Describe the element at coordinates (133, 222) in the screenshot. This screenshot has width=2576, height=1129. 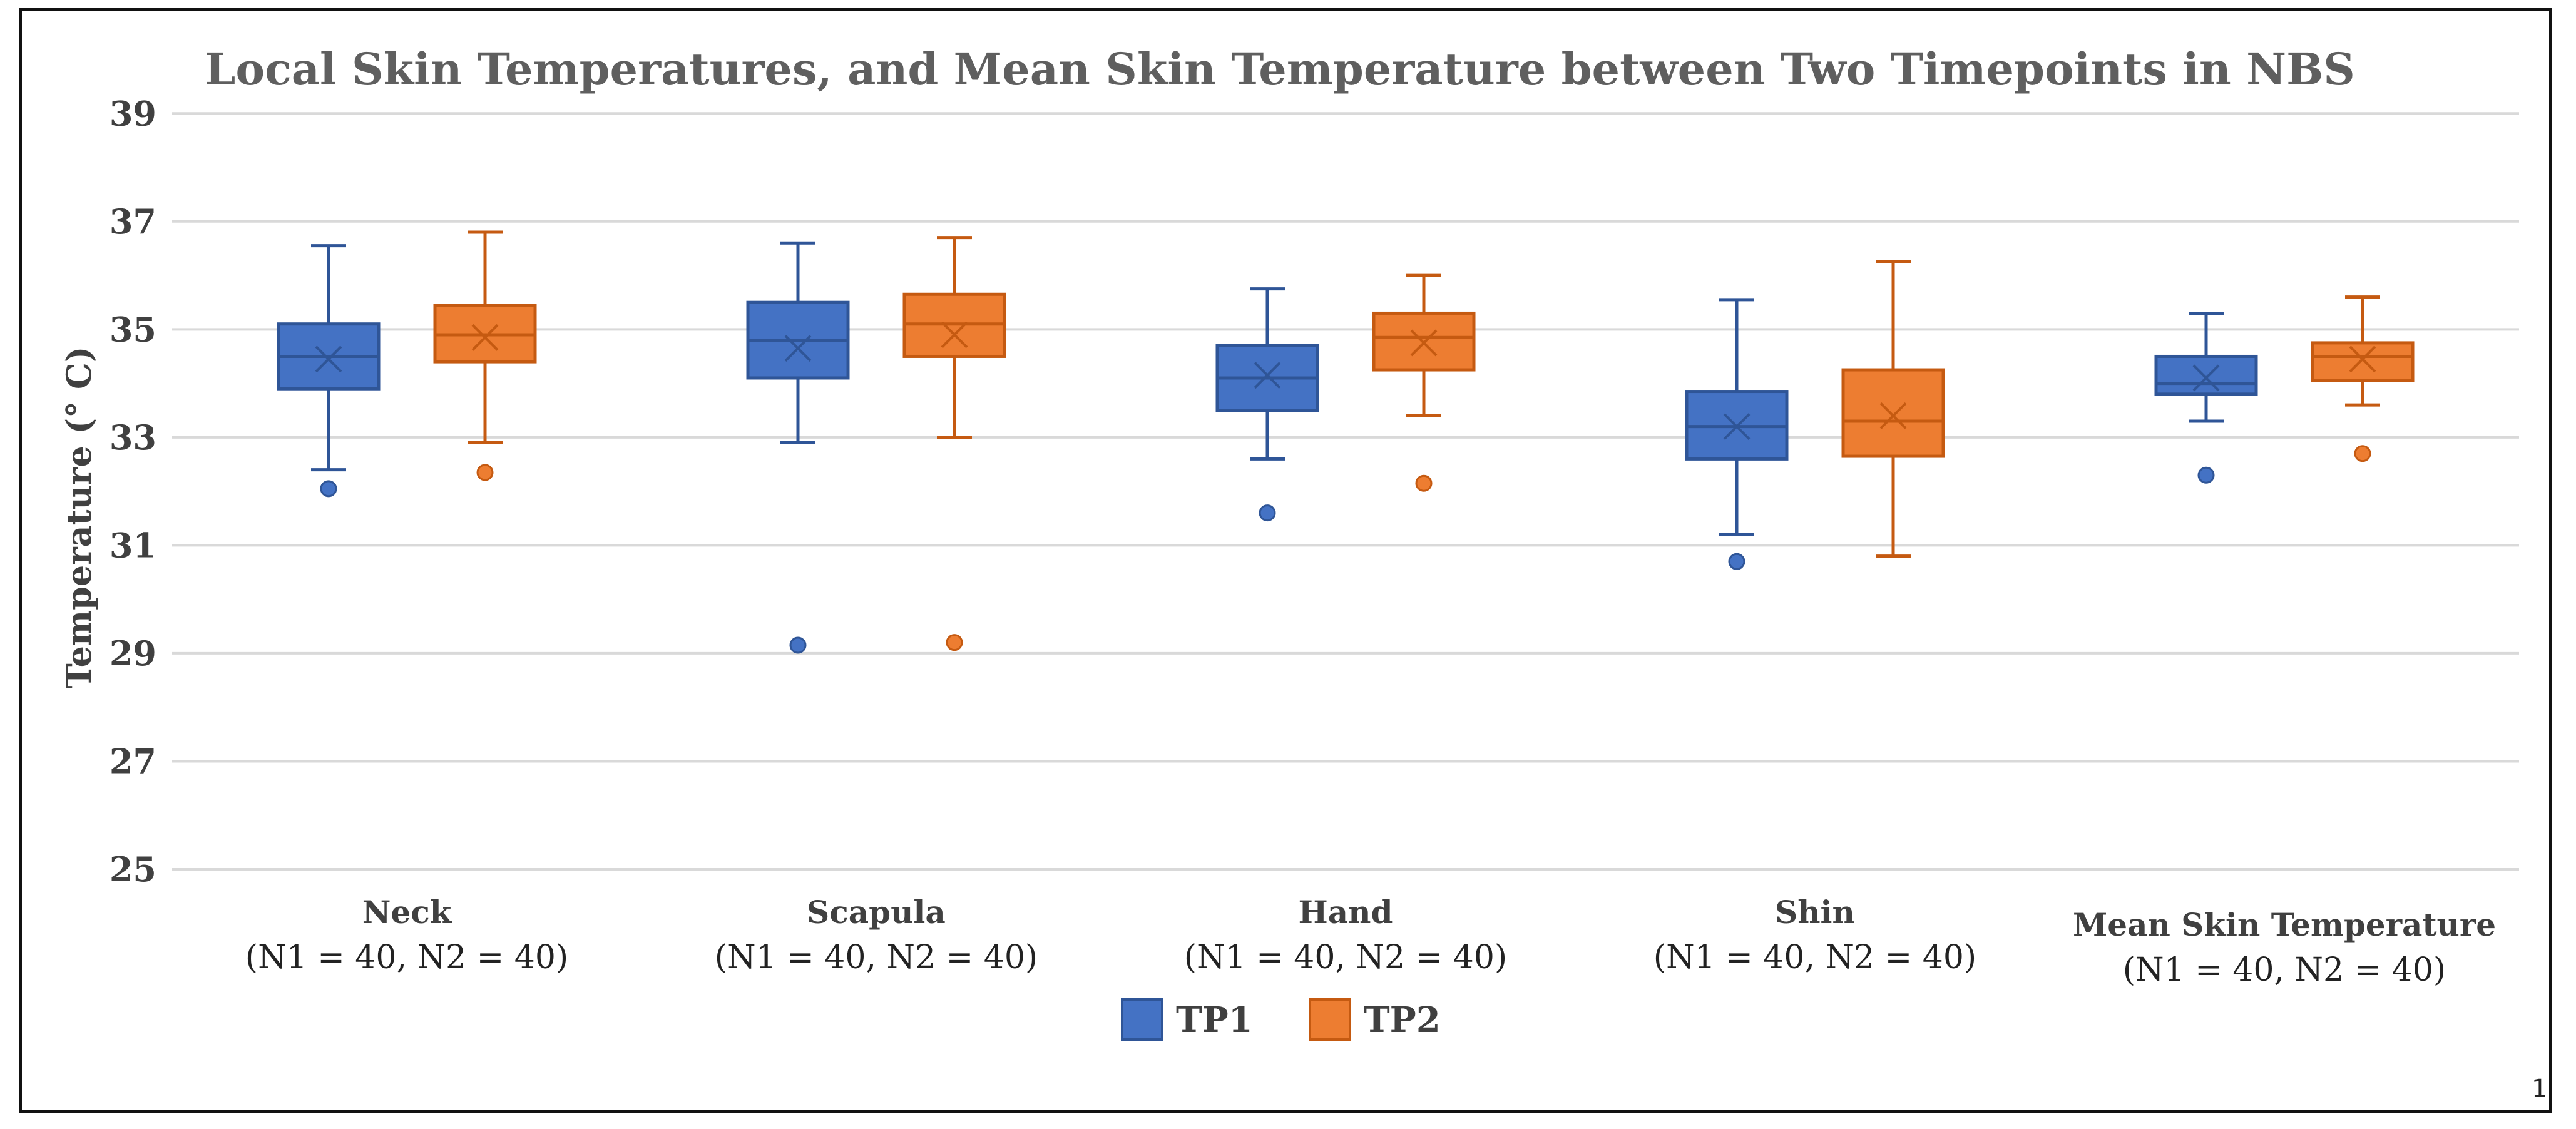
I see `y-tick-label: 37` at that location.